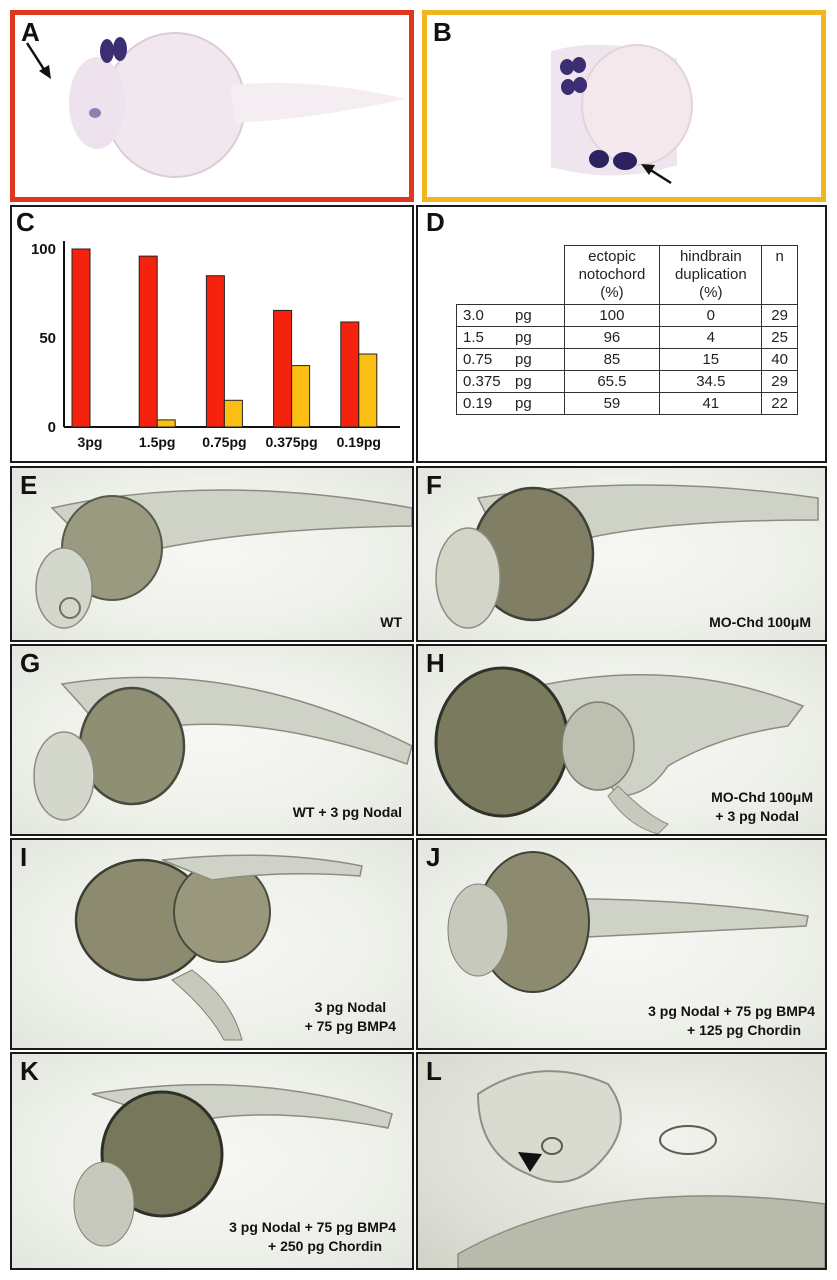 The image size is (837, 1280). Describe the element at coordinates (612, 337) in the screenshot. I see `ectopic-cell: 96` at that location.